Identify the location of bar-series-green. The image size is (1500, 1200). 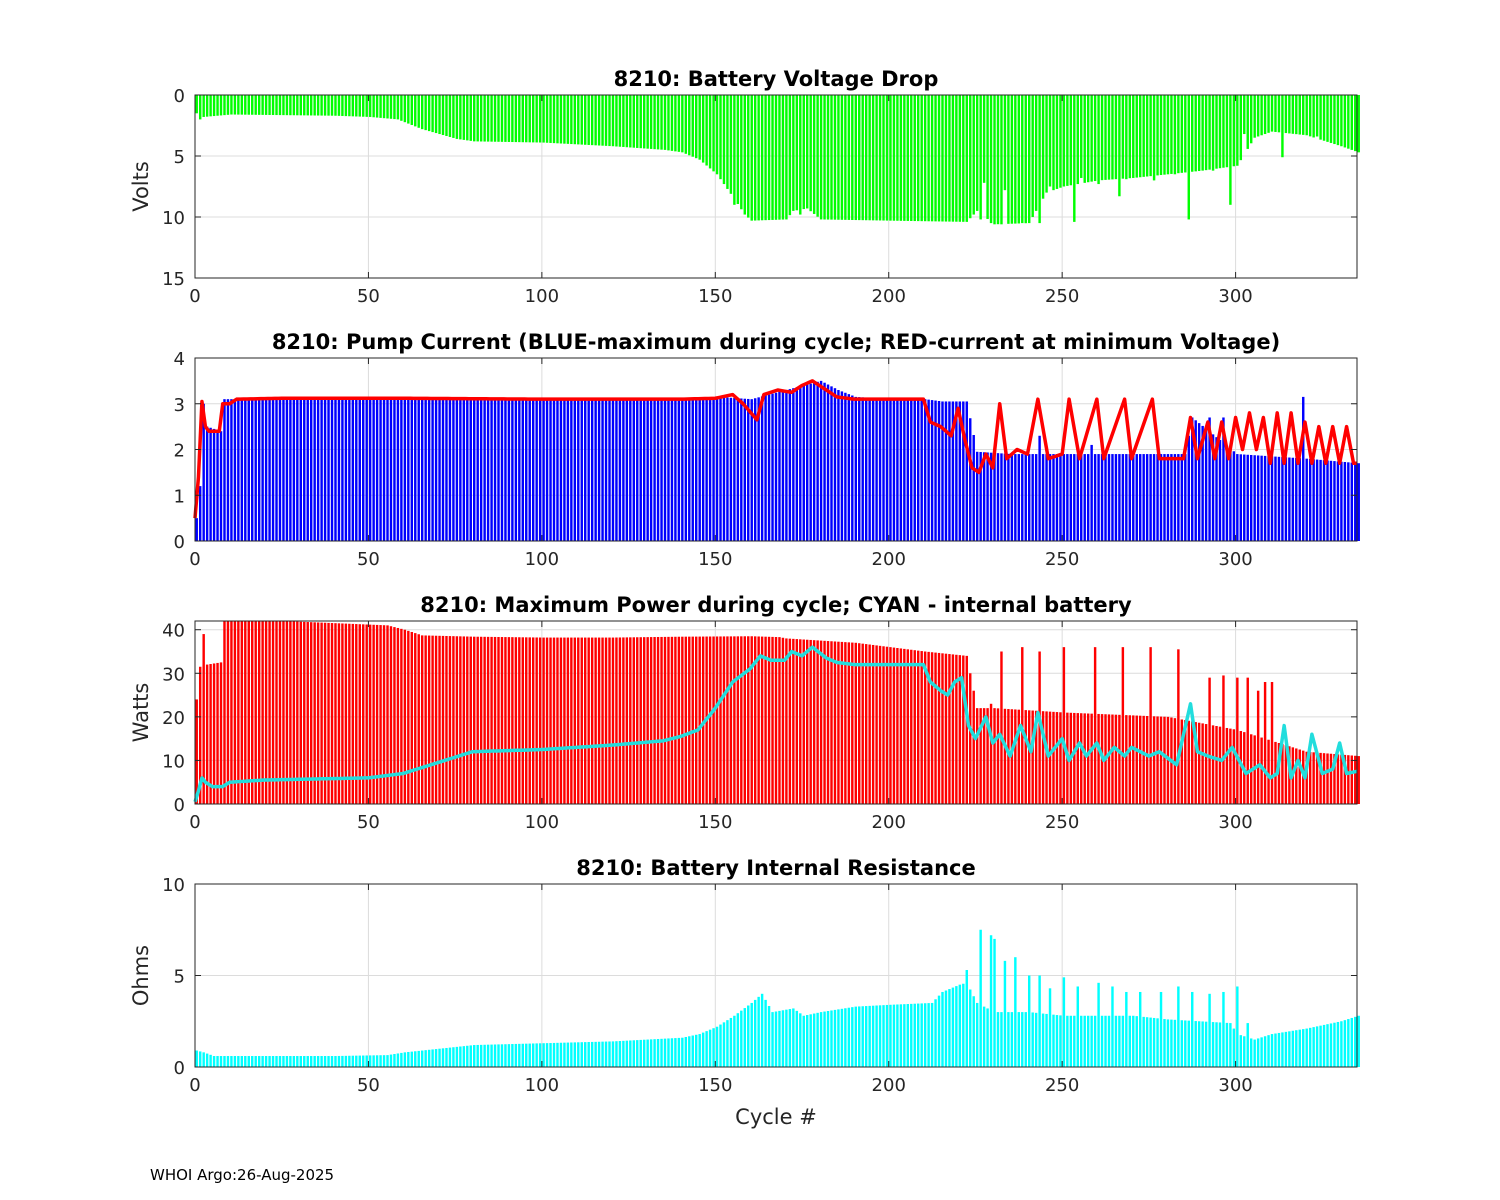
(777, 160).